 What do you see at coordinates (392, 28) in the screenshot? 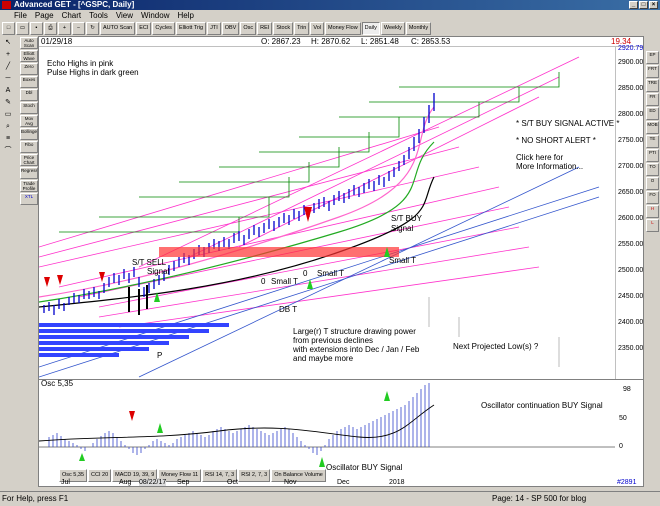
I see `toolbar-weekly: Weekly` at bounding box center [392, 28].